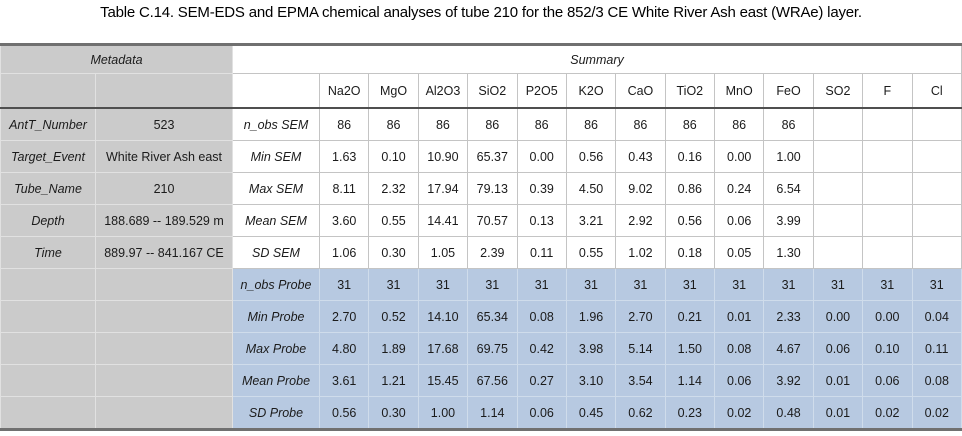  What do you see at coordinates (393, 316) in the screenshot?
I see `stat-value-cell: 0.52` at bounding box center [393, 316].